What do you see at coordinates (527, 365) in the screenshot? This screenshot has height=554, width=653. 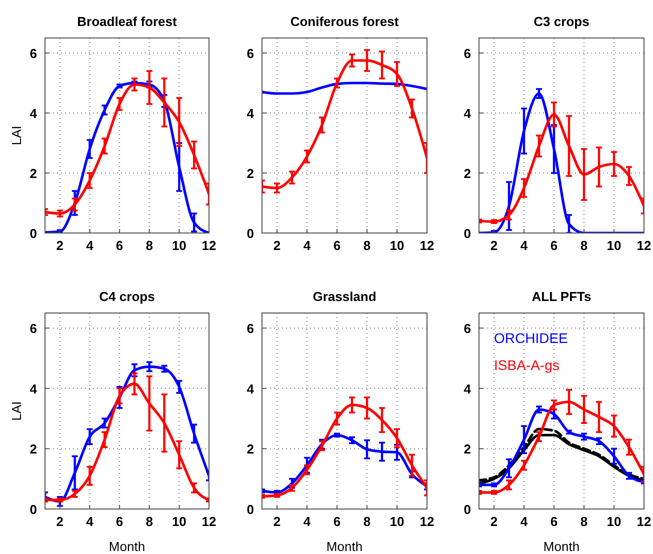 I see `text: ISBA-A-gs` at bounding box center [527, 365].